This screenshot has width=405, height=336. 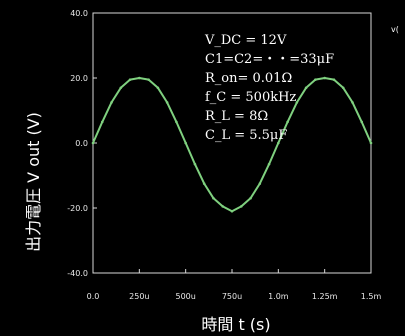 I want to click on y-tick-label: -20.0, so click(x=77, y=208).